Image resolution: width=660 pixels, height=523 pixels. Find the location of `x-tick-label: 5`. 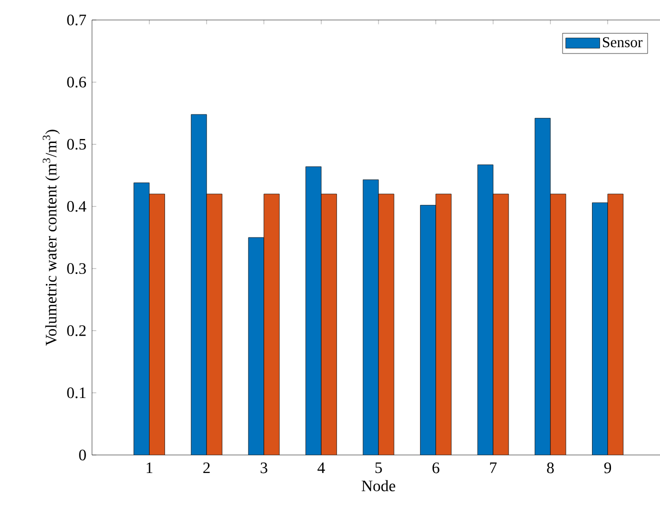

x-tick-label: 5 is located at coordinates (378, 468).